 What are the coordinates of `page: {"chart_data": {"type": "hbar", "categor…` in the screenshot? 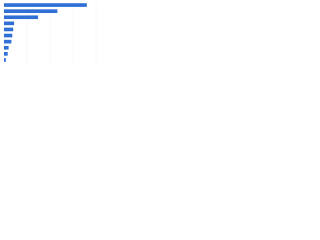 It's located at (50, 35).